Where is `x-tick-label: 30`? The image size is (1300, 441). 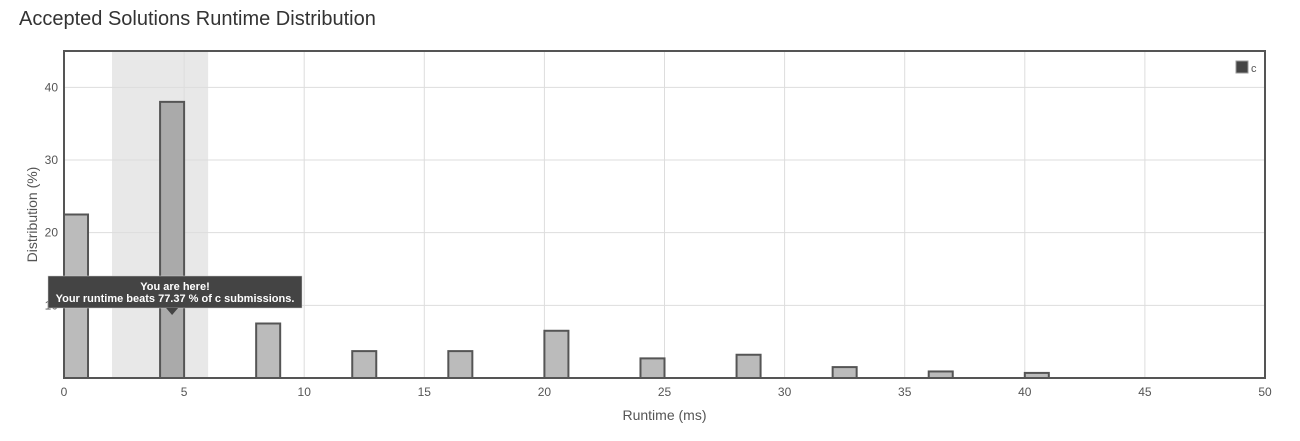
x-tick-label: 30 is located at coordinates (785, 392).